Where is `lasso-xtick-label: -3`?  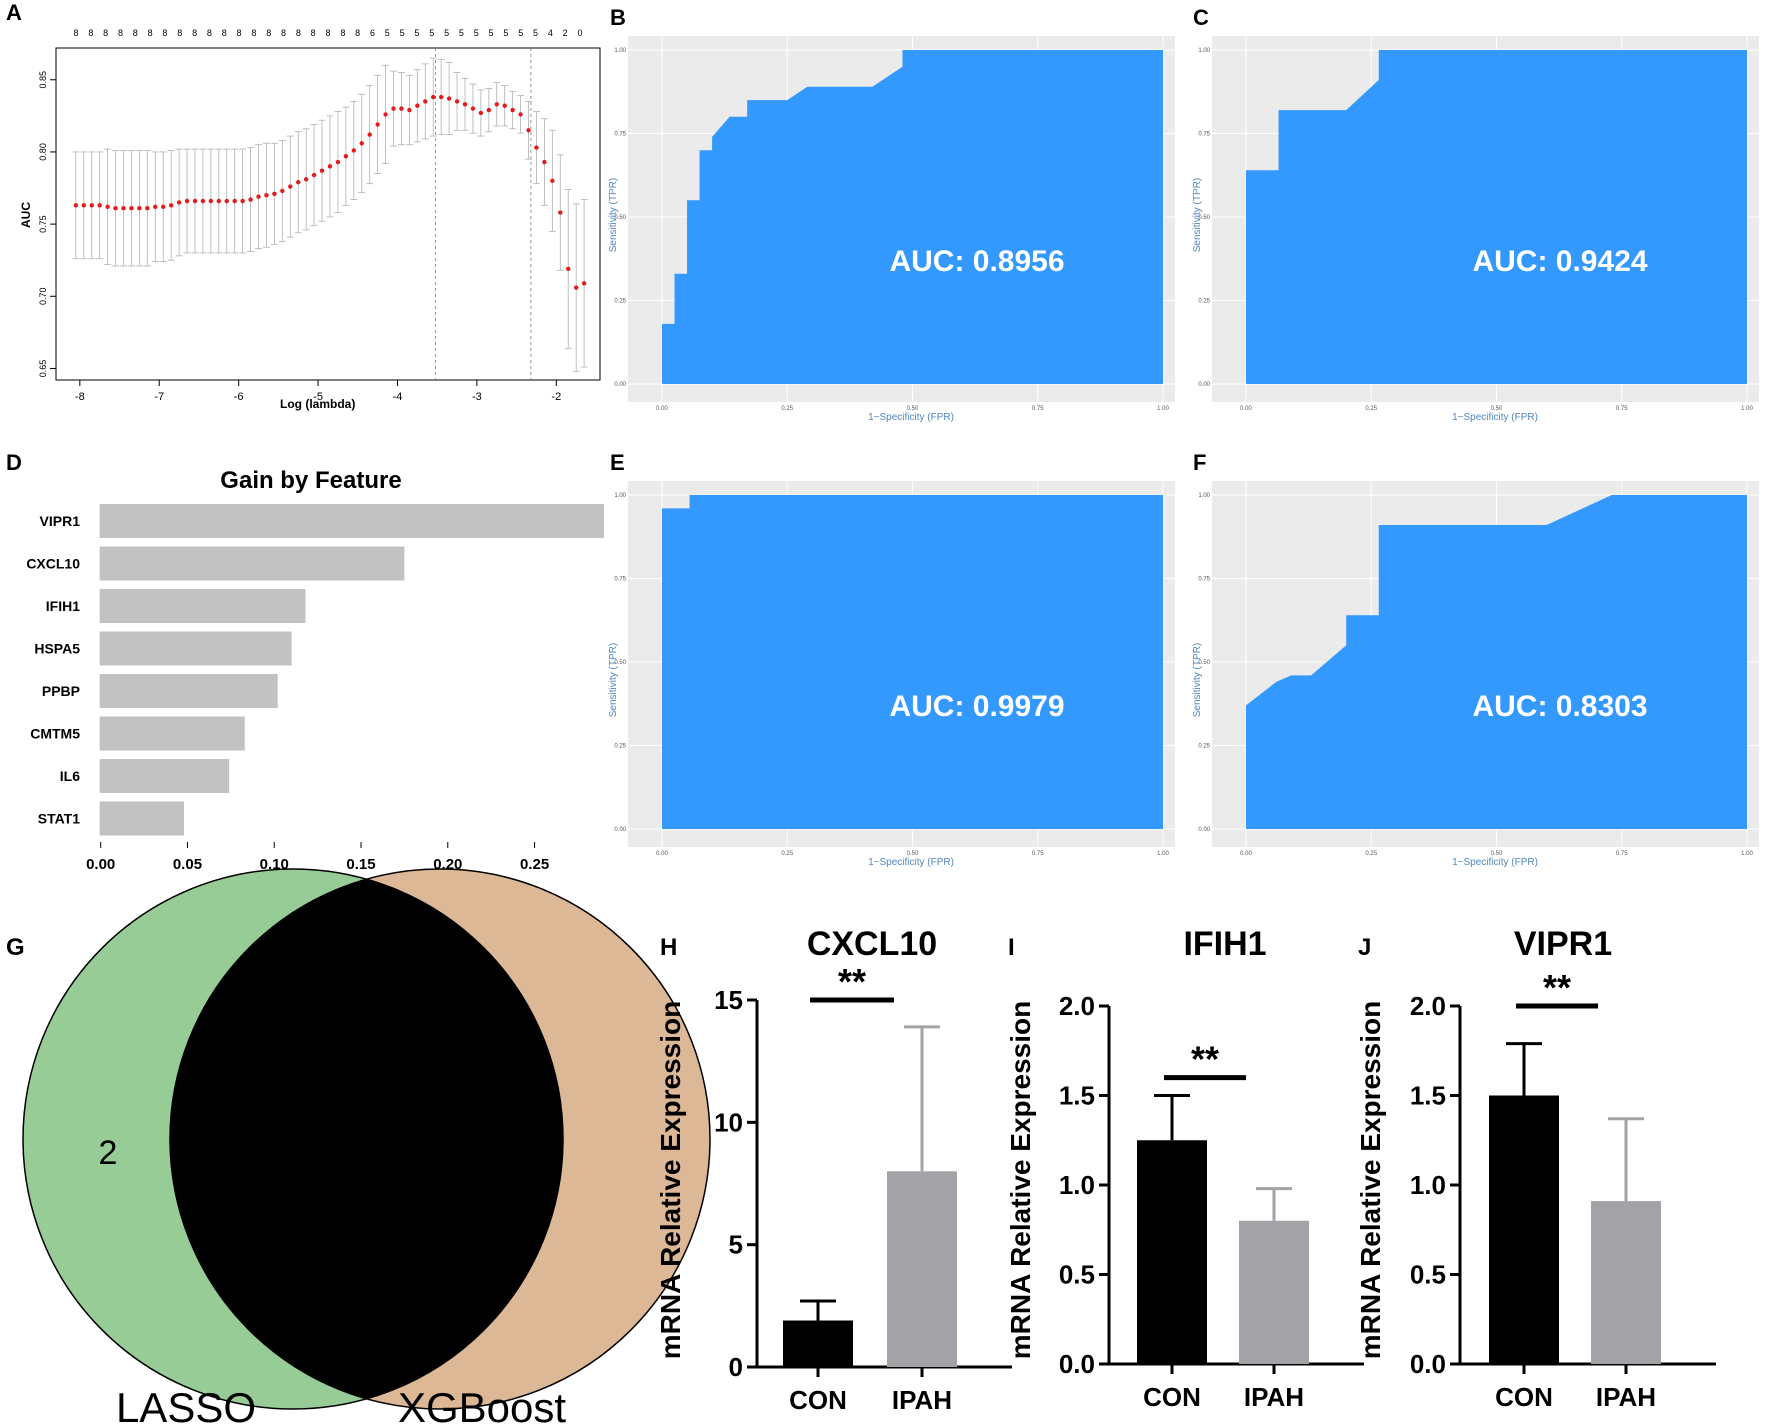 lasso-xtick-label: -3 is located at coordinates (477, 397).